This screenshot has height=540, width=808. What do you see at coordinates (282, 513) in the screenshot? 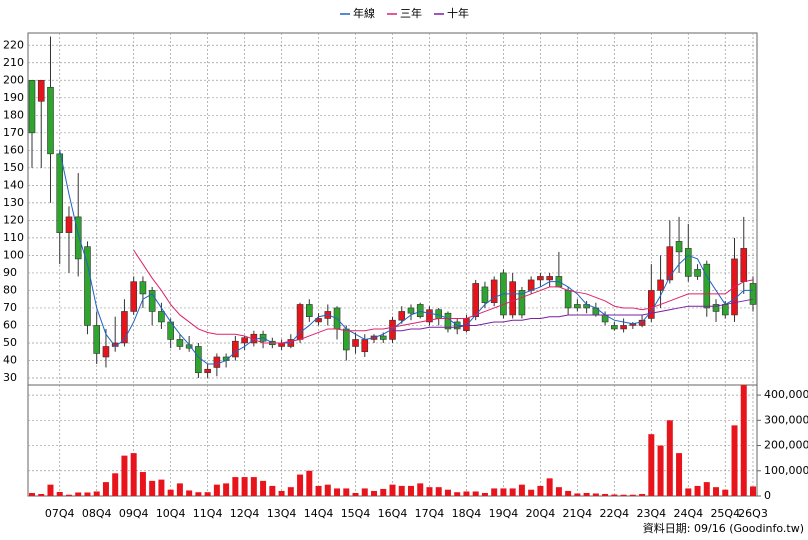
I see `x-tick-label: 13Q4` at bounding box center [282, 513].